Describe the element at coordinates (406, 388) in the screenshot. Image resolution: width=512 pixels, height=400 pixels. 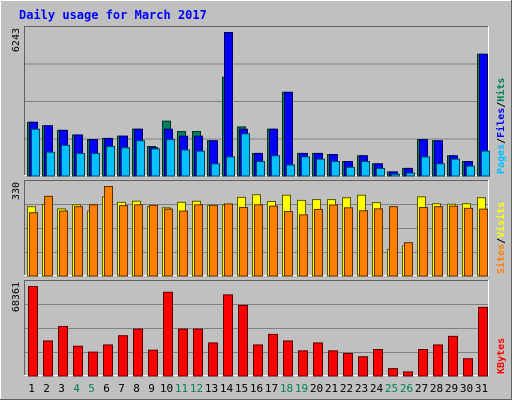
I see `x-tick-label: 26` at that location.